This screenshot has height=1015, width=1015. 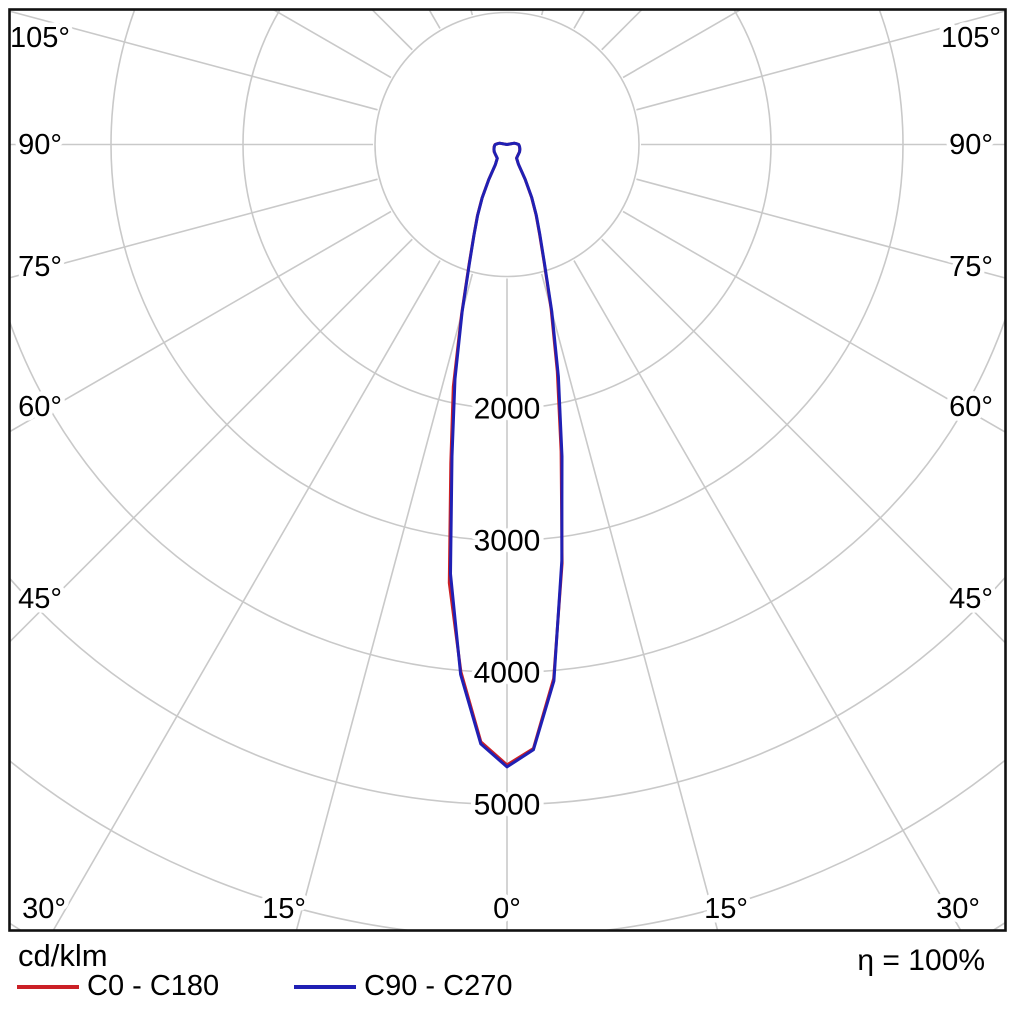 What do you see at coordinates (48, 986) in the screenshot?
I see `legend-swatch-red` at bounding box center [48, 986].